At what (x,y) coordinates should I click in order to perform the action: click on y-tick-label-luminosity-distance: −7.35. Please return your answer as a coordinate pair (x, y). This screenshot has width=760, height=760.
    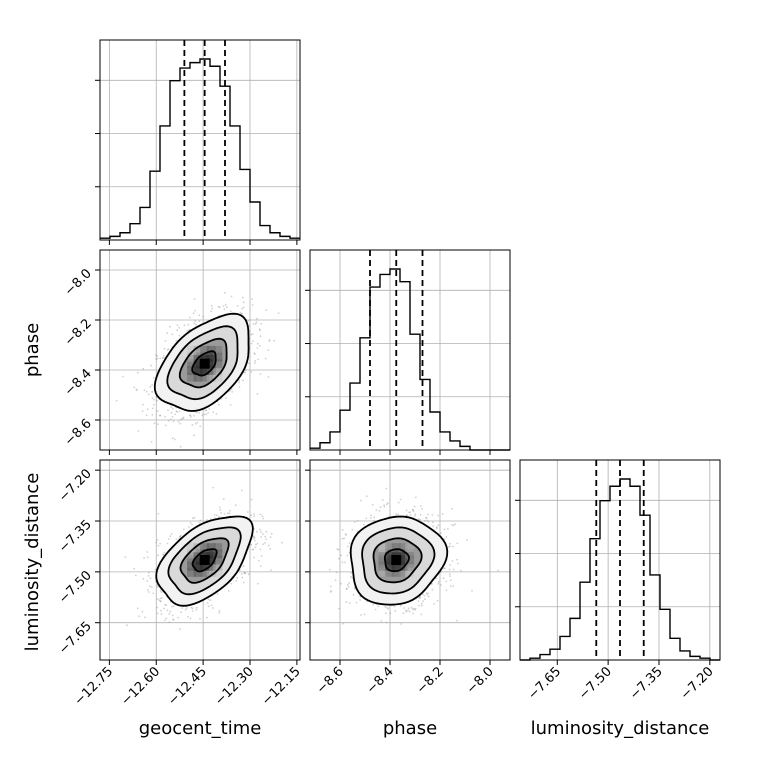
    Looking at the image, I should click on (75, 536).